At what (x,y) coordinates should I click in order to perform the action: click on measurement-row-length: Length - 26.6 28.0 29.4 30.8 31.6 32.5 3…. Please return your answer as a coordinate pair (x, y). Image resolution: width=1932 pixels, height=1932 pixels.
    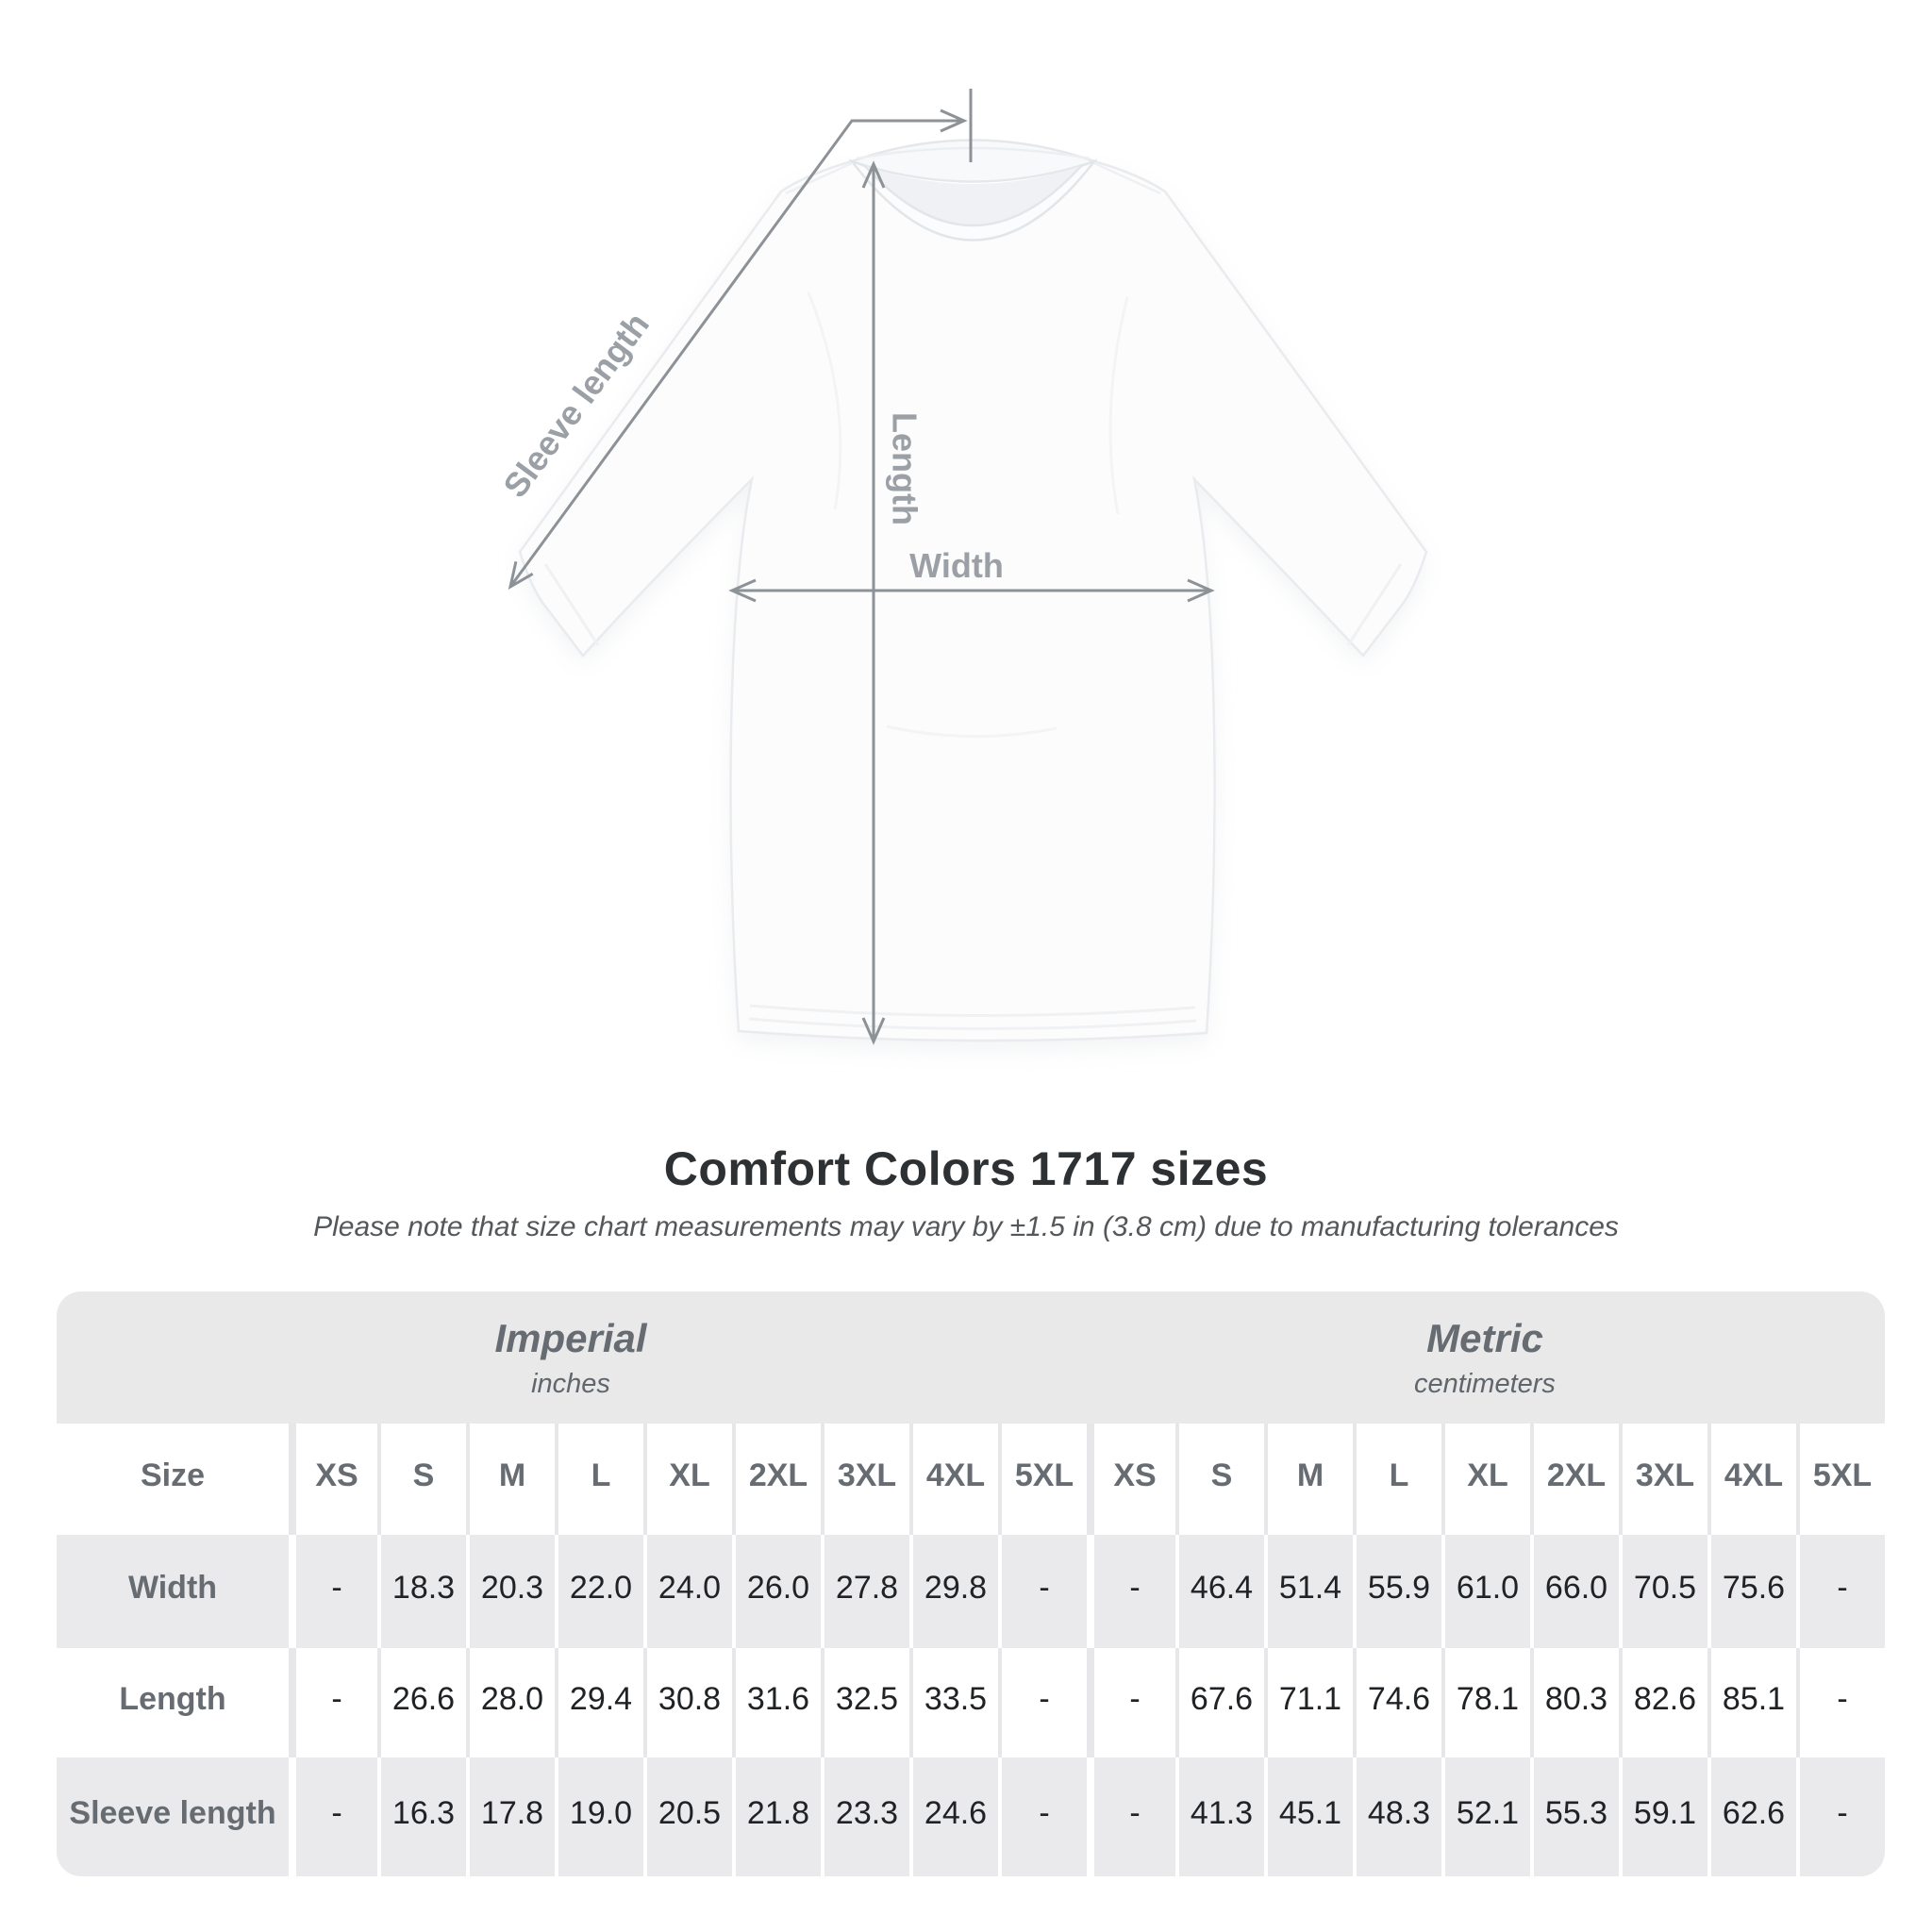
    Looking at the image, I should click on (971, 1702).